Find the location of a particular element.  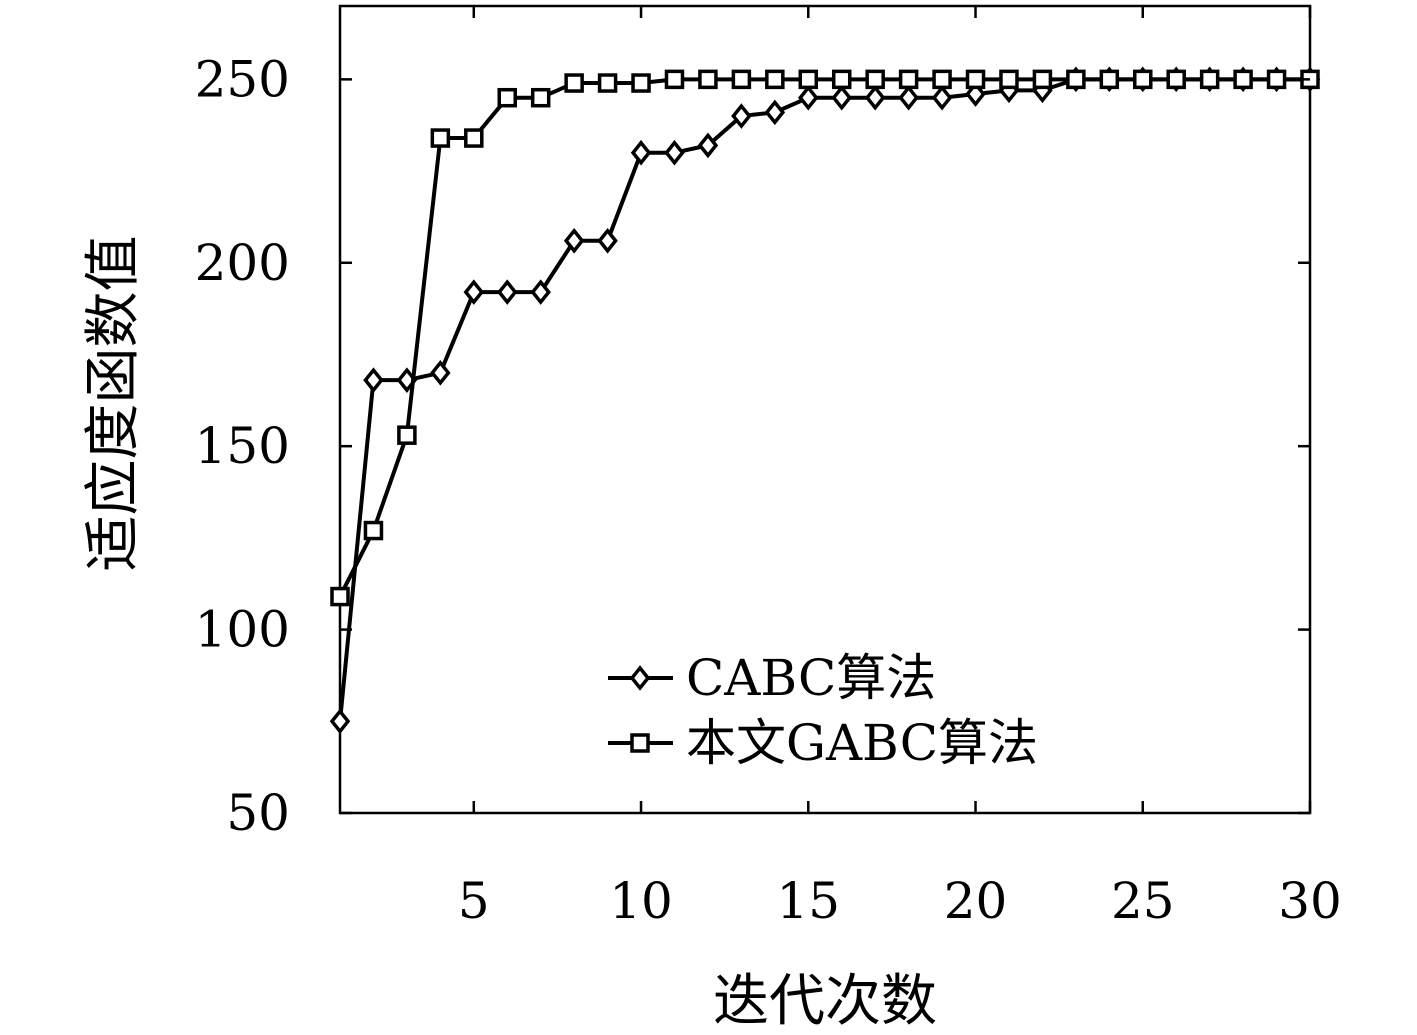

x-tick-label: 30 is located at coordinates (1310, 901).